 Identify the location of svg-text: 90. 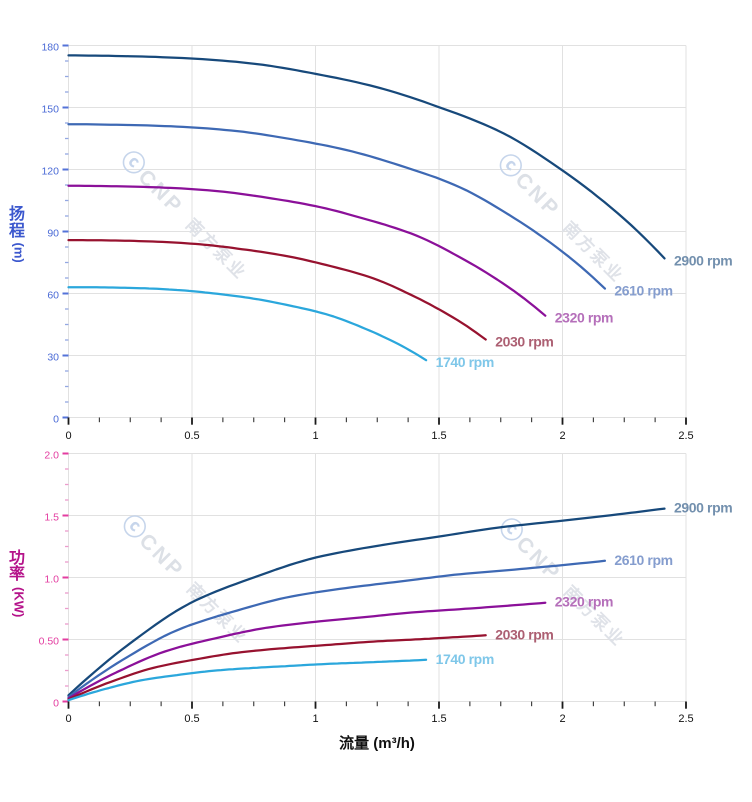
(53, 233).